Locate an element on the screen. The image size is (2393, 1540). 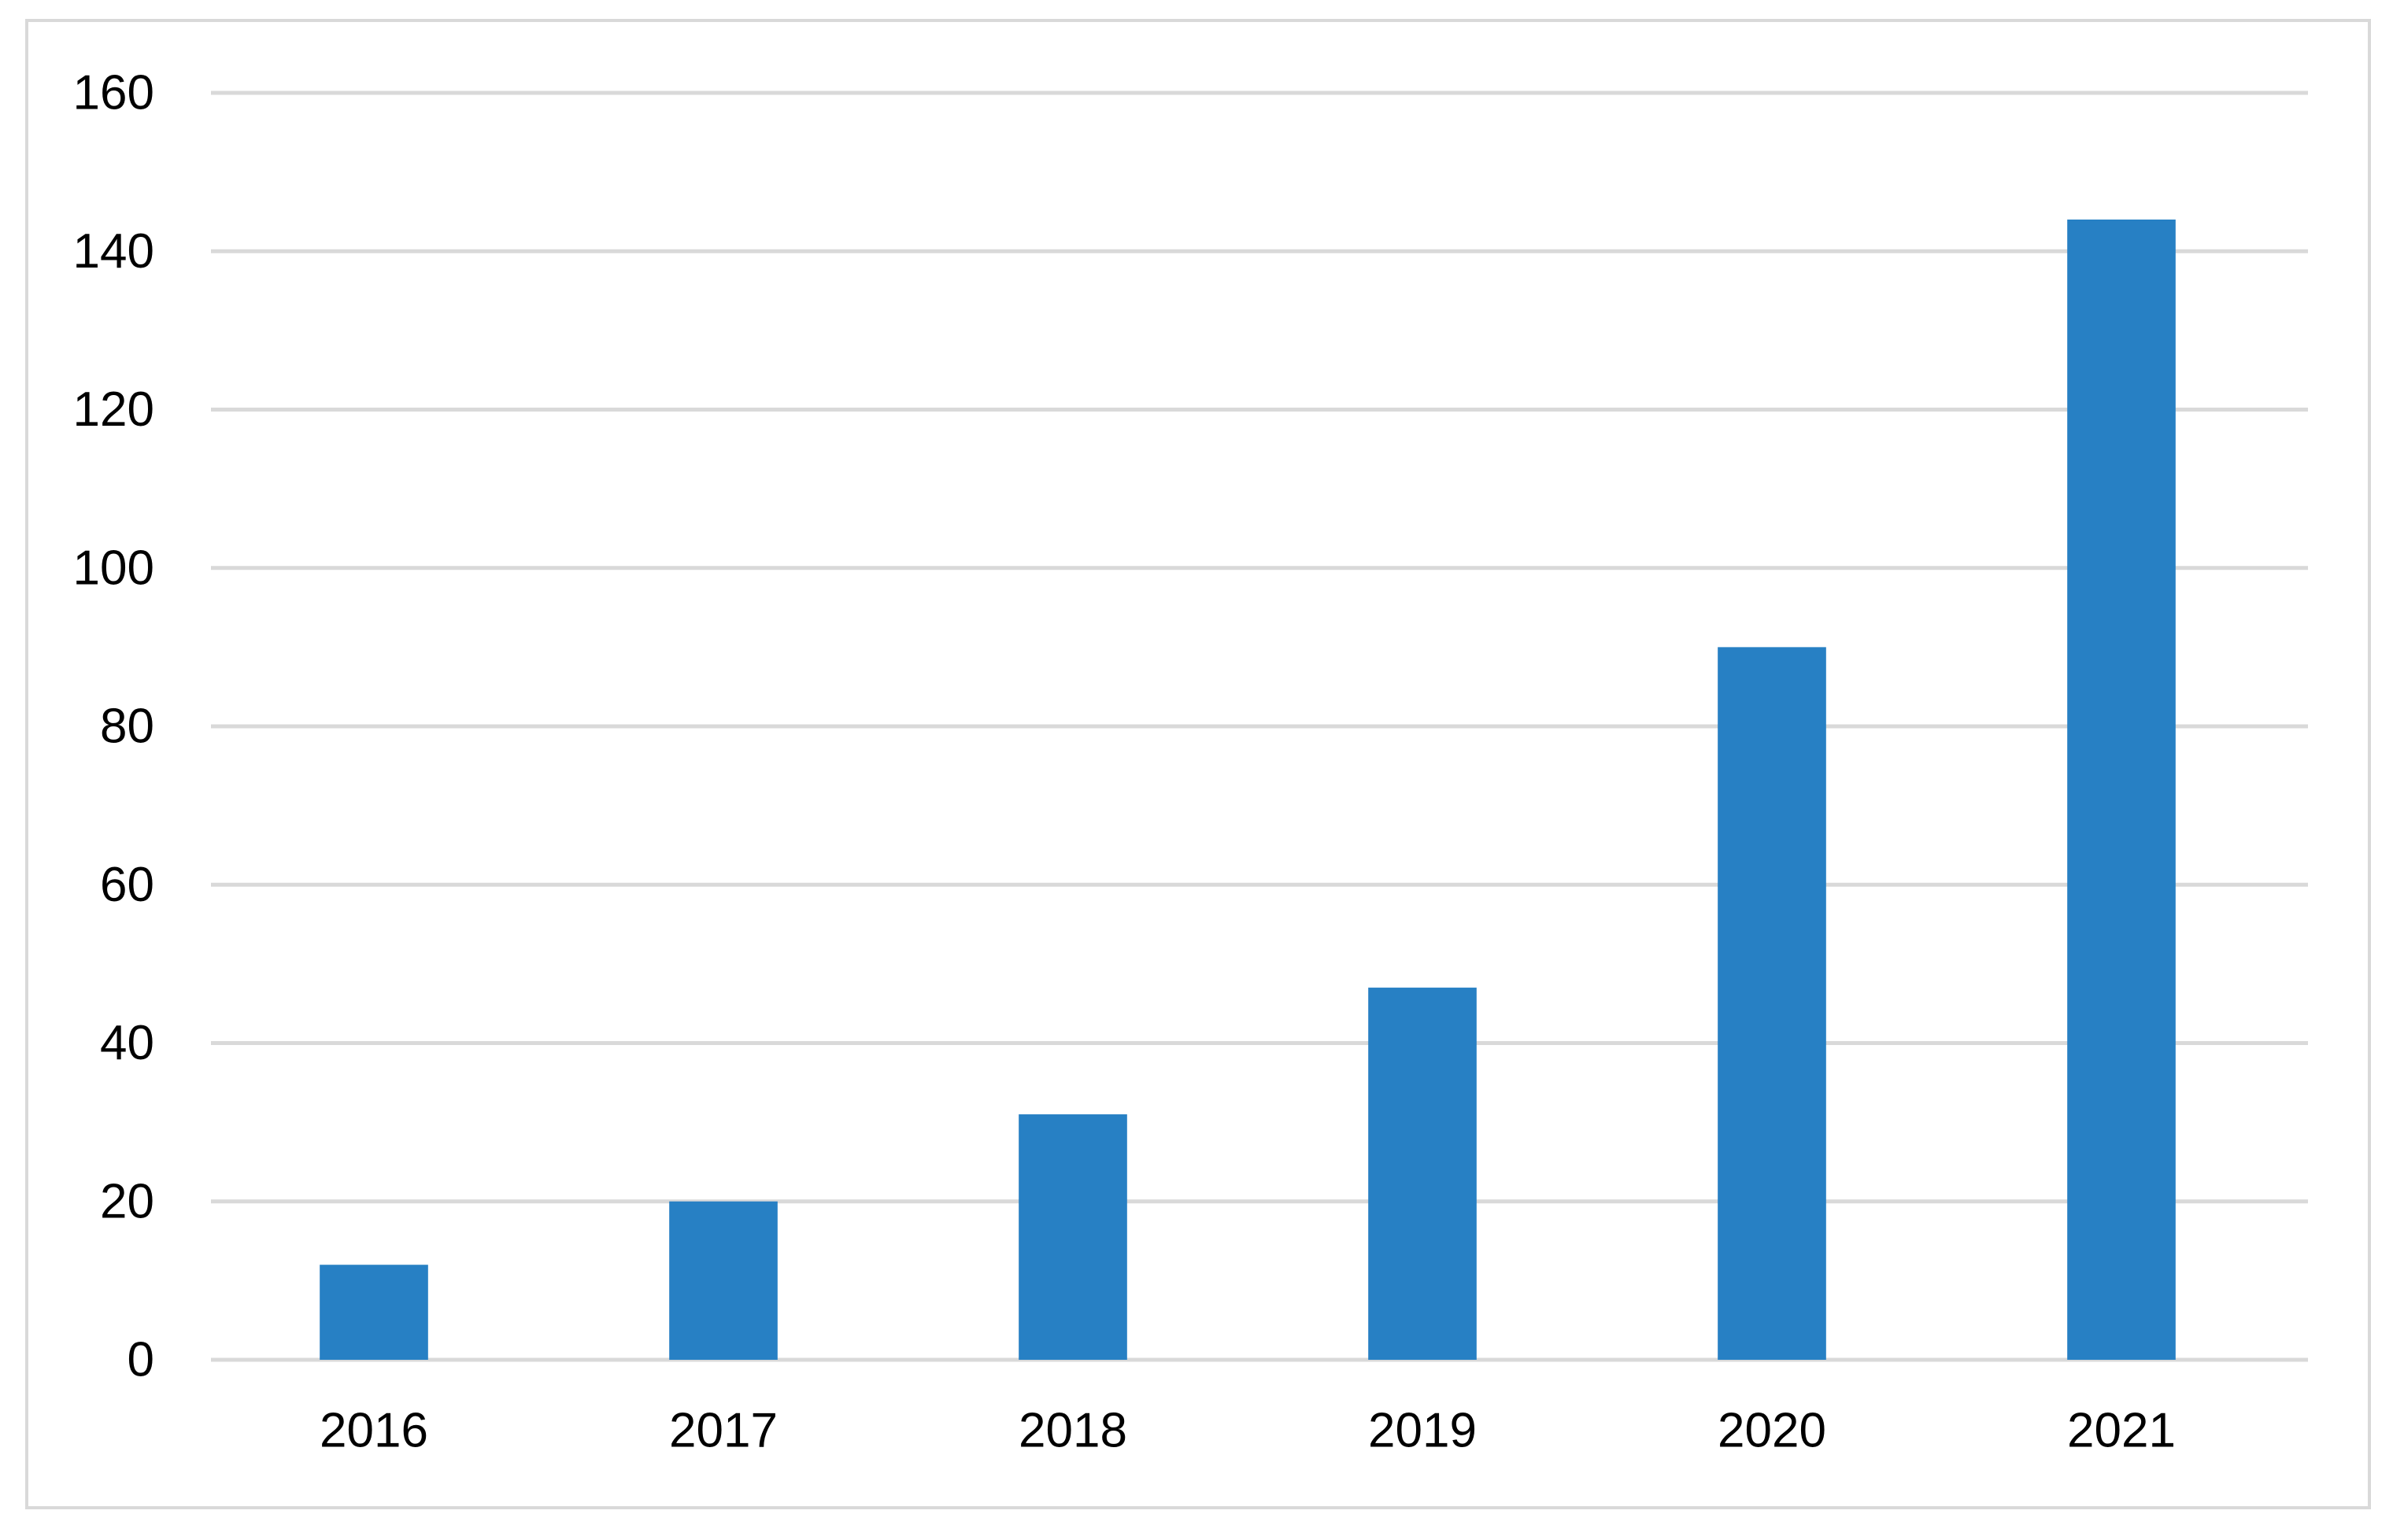
y-tick-label-160: 160 is located at coordinates (113, 93).